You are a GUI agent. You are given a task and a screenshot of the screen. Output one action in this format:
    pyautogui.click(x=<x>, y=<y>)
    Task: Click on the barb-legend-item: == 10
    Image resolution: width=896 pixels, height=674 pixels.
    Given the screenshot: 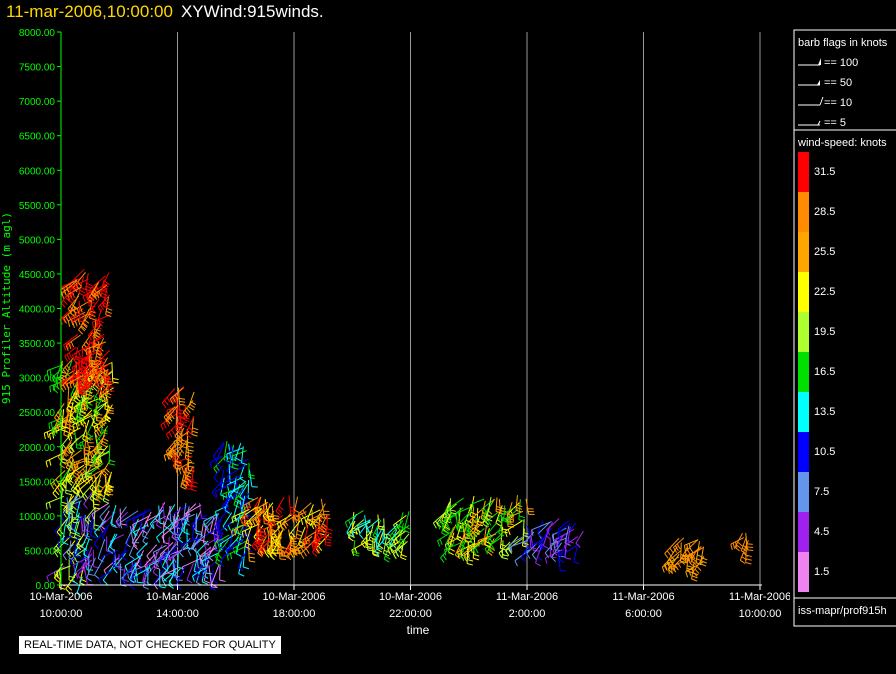 What is the action you would take?
    pyautogui.click(x=825, y=102)
    